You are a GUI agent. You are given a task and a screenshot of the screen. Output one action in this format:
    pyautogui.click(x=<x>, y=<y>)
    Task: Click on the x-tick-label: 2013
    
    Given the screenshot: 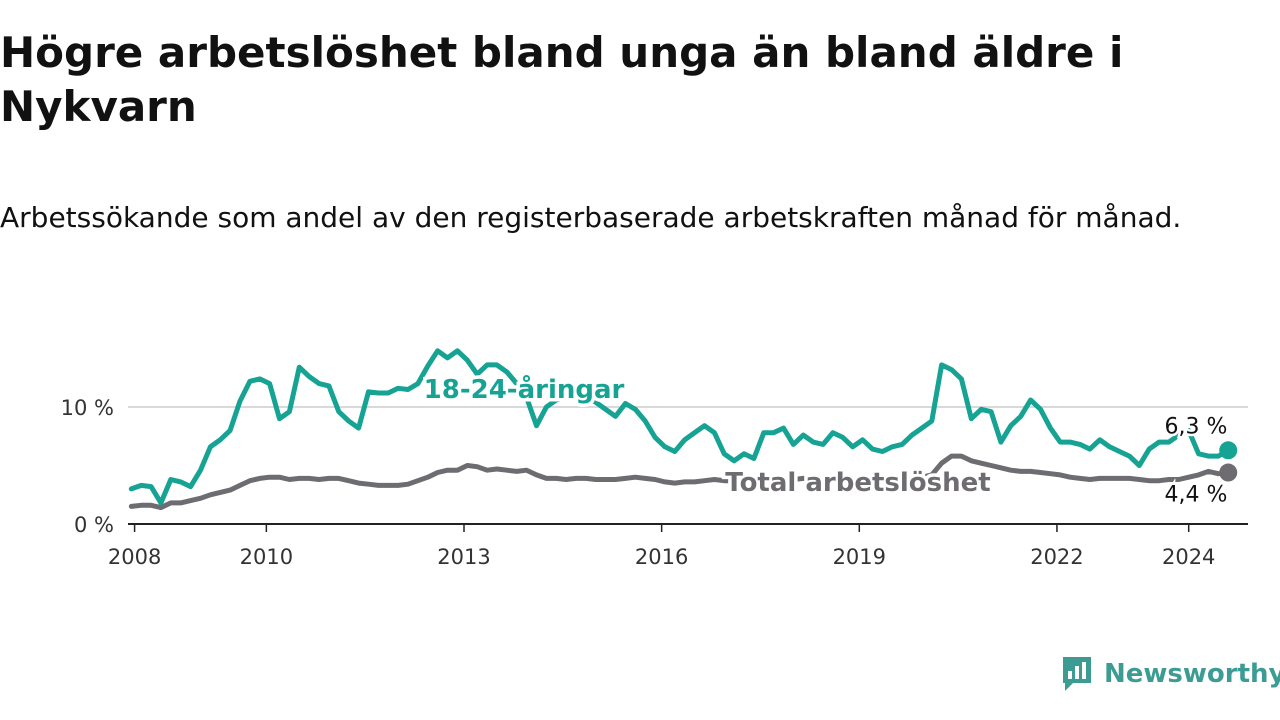 What is the action you would take?
    pyautogui.click(x=463, y=557)
    